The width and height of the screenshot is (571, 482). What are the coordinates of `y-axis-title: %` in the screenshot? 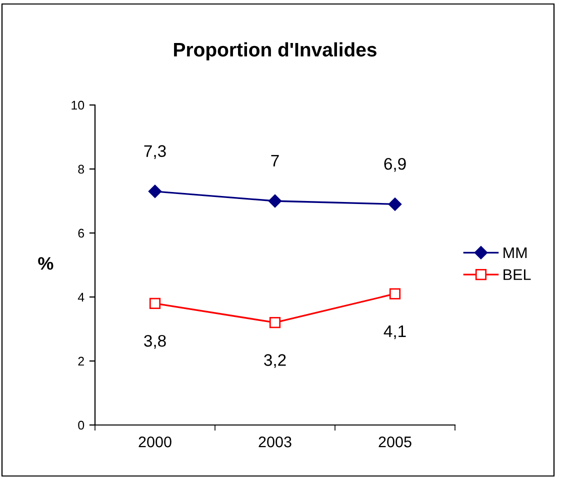 It's located at (46, 263).